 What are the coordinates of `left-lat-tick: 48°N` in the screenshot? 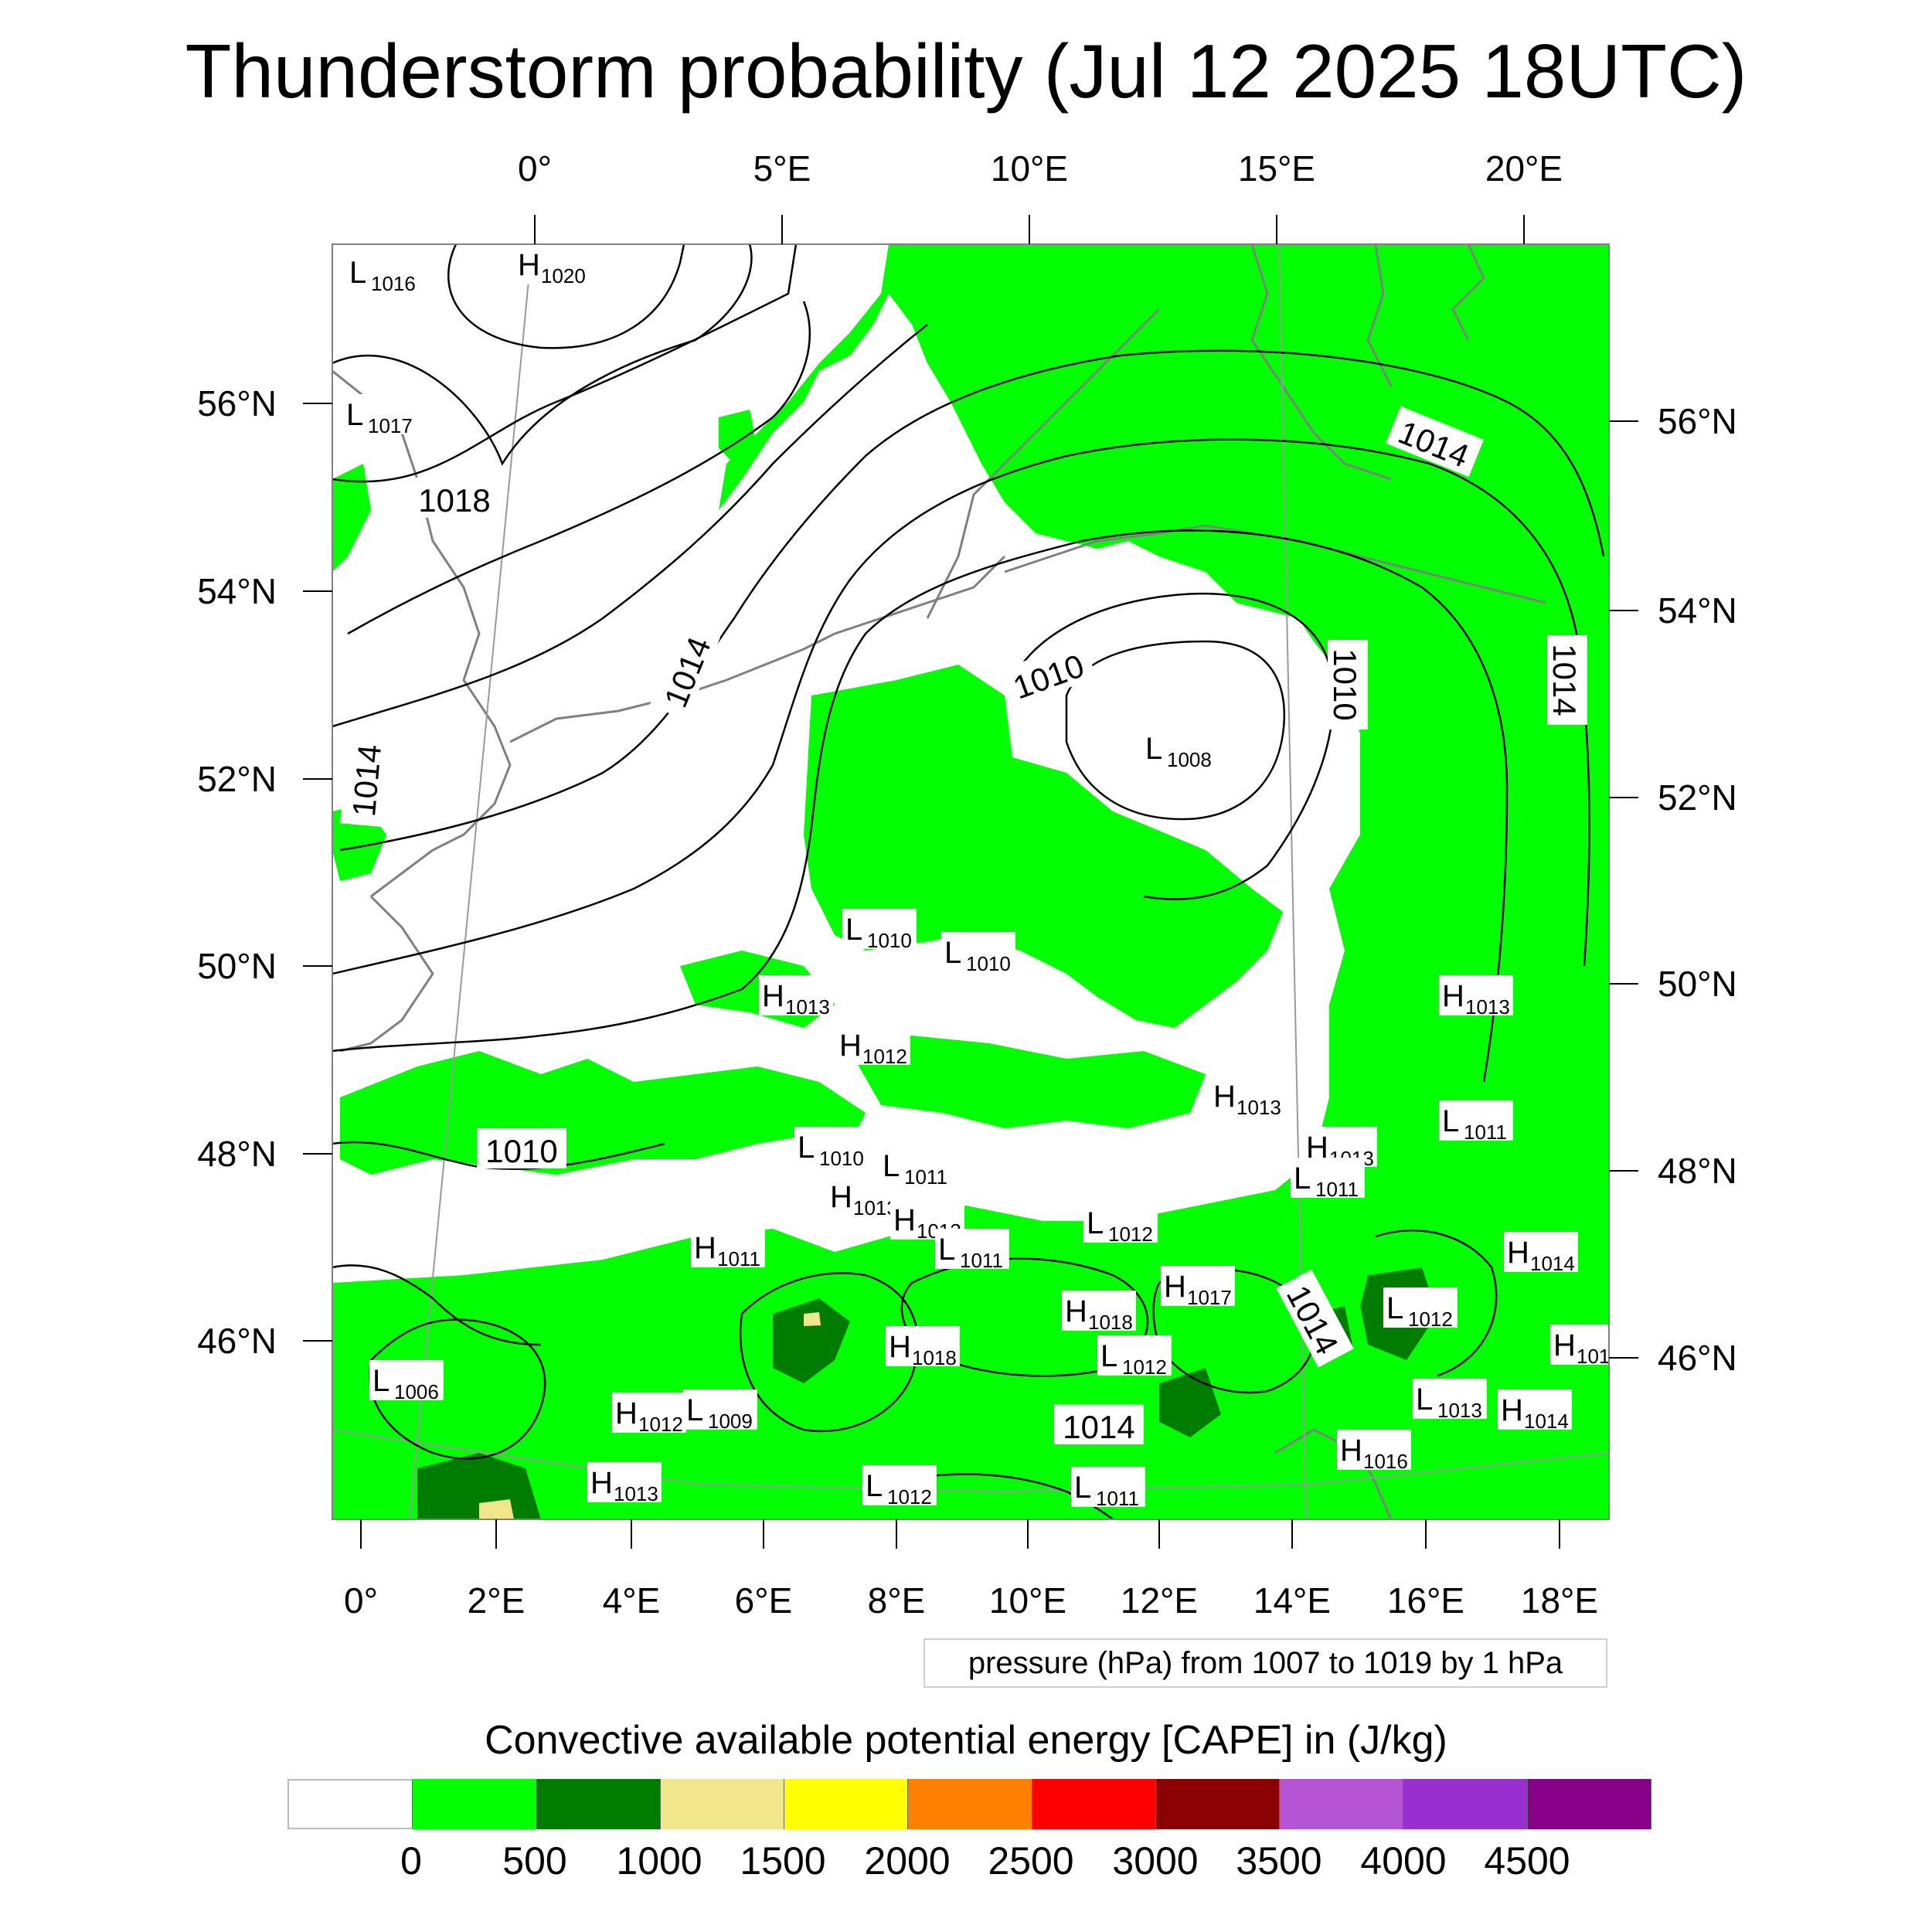 It's located at (237, 1154).